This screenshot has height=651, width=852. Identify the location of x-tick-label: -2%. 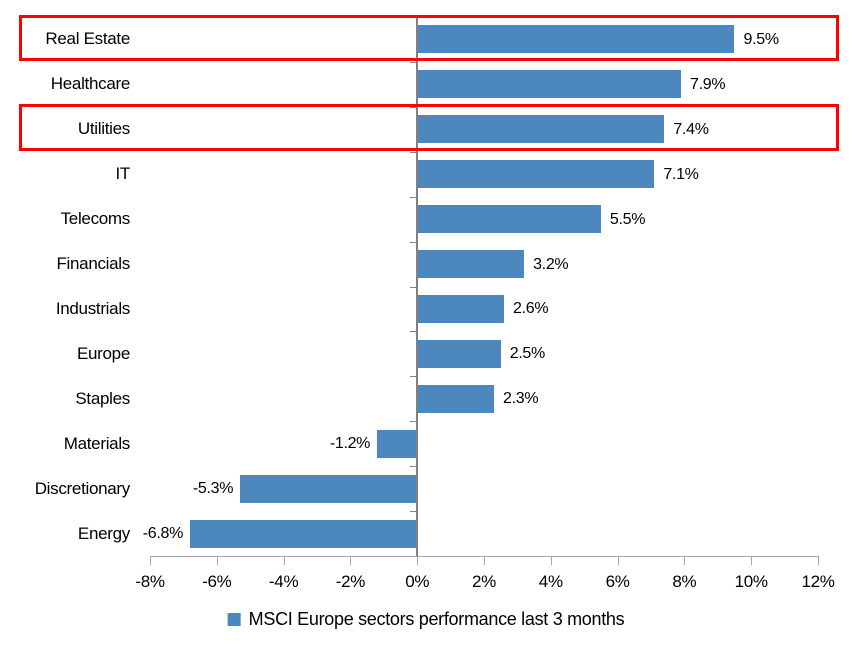
(350, 581).